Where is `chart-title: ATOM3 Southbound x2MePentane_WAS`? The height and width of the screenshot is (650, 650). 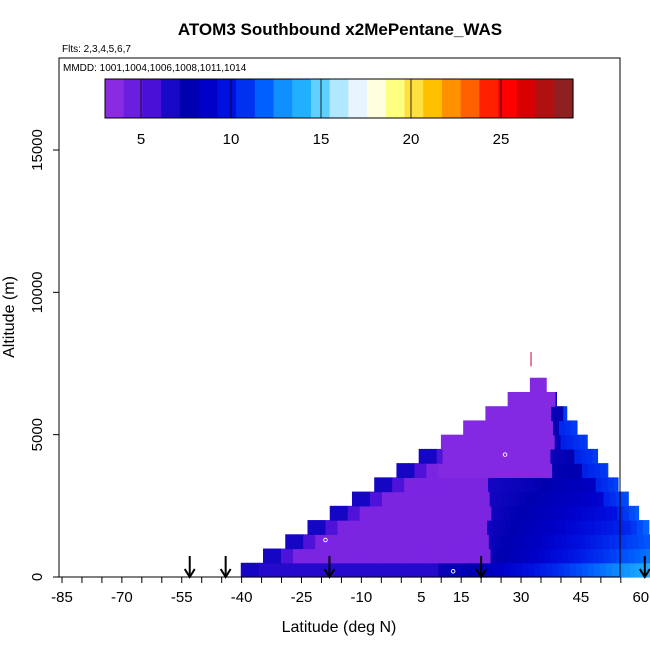
chart-title: ATOM3 Southbound x2MePentane_WAS is located at coordinates (340, 29).